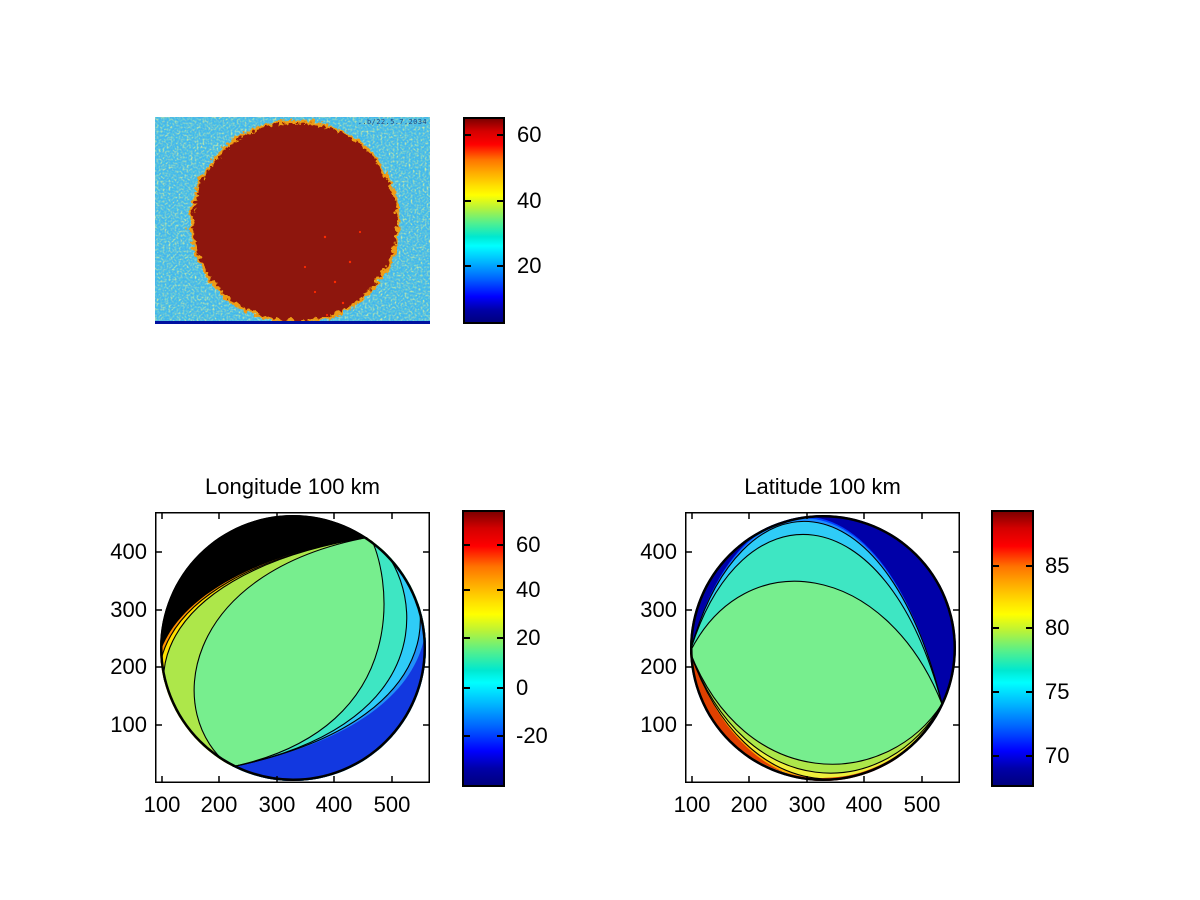  I want to click on colorbar-longitude: 60 40 20 0 -20, so click(505, 648).